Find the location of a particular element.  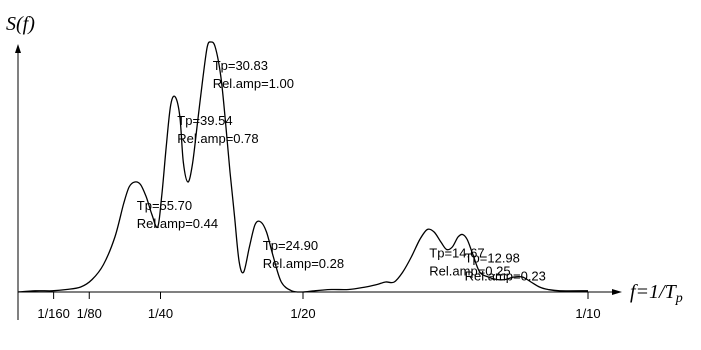

y-axis-label: S(f) is located at coordinates (20, 24).